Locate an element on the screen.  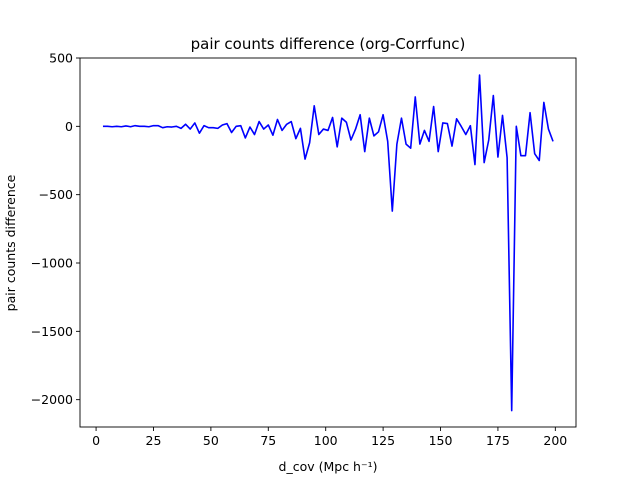
x-tick-label: 75 is located at coordinates (268, 440).